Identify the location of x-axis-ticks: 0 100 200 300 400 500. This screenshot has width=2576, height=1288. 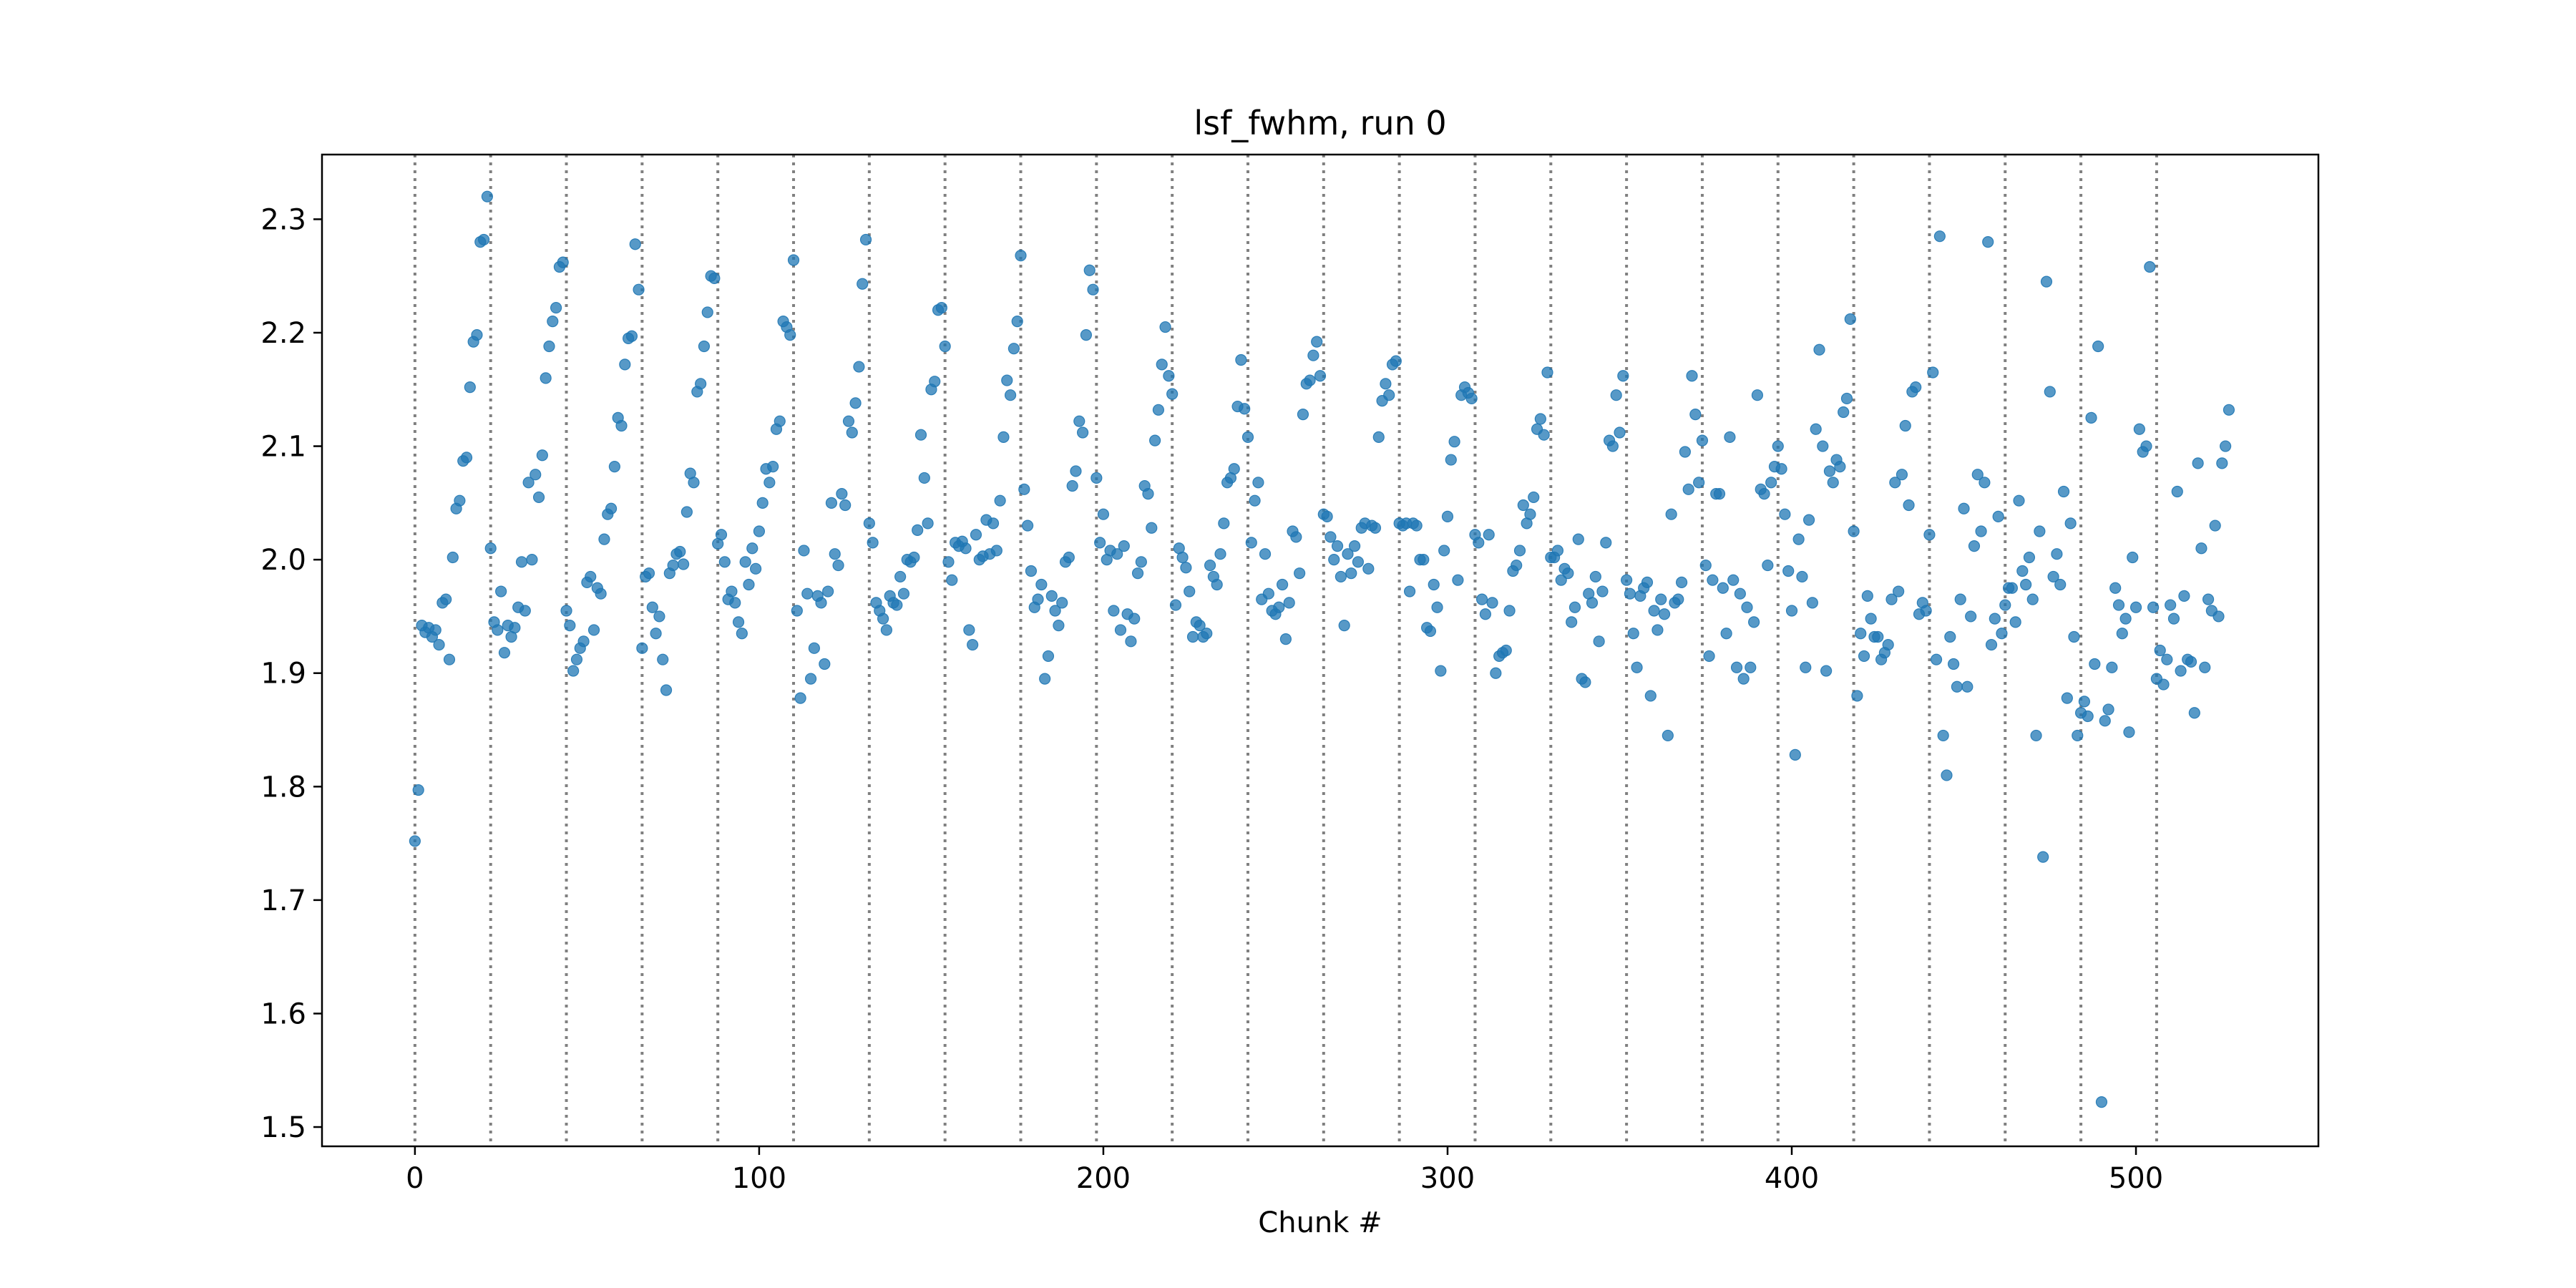
(1284, 1170).